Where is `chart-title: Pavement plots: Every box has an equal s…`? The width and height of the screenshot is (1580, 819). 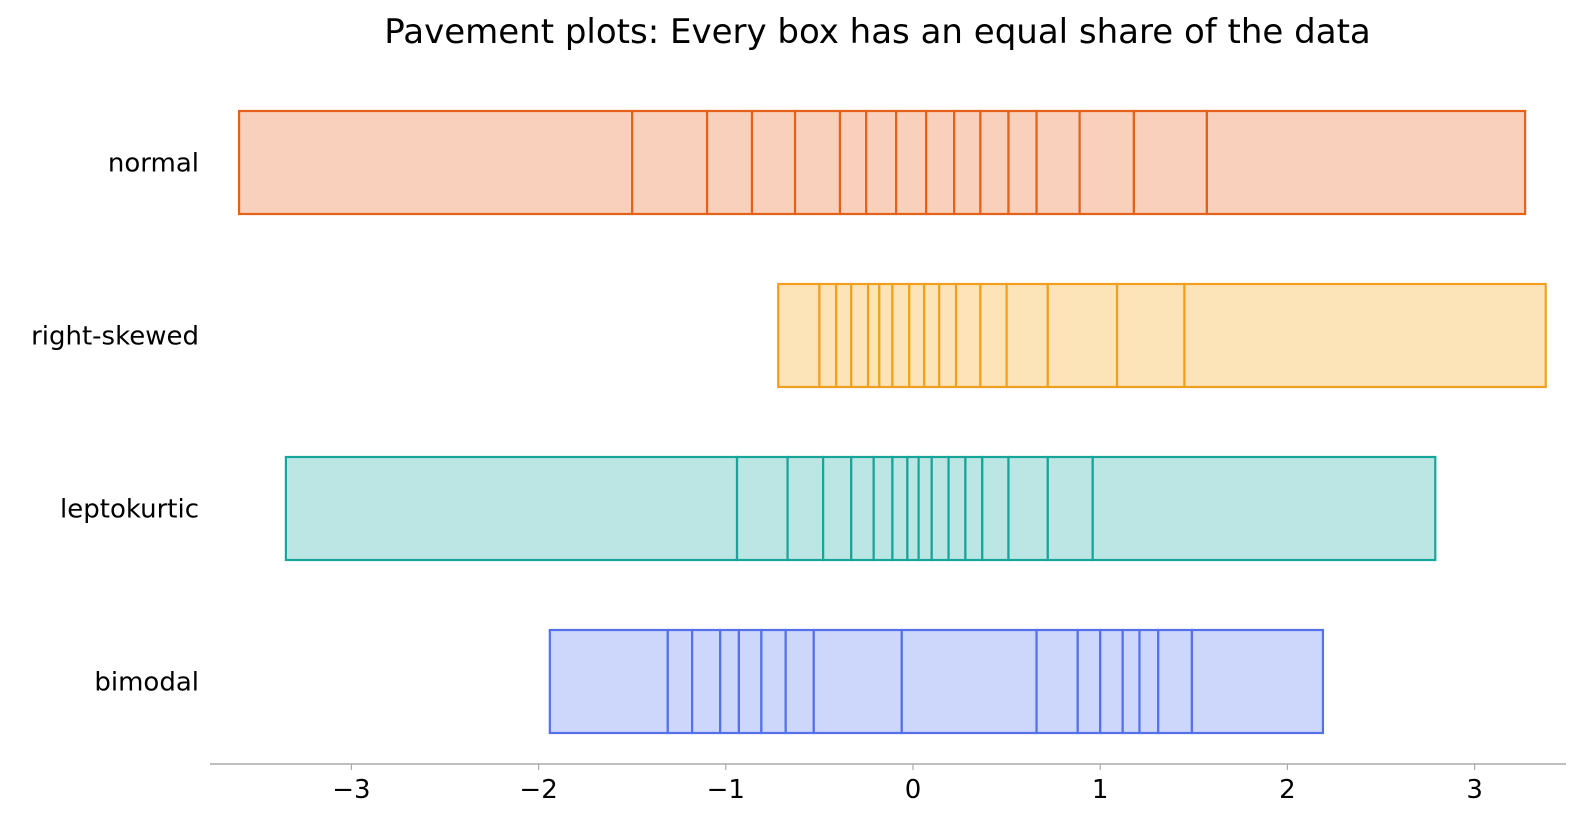 chart-title: Pavement plots: Every box has an equal s… is located at coordinates (877, 32).